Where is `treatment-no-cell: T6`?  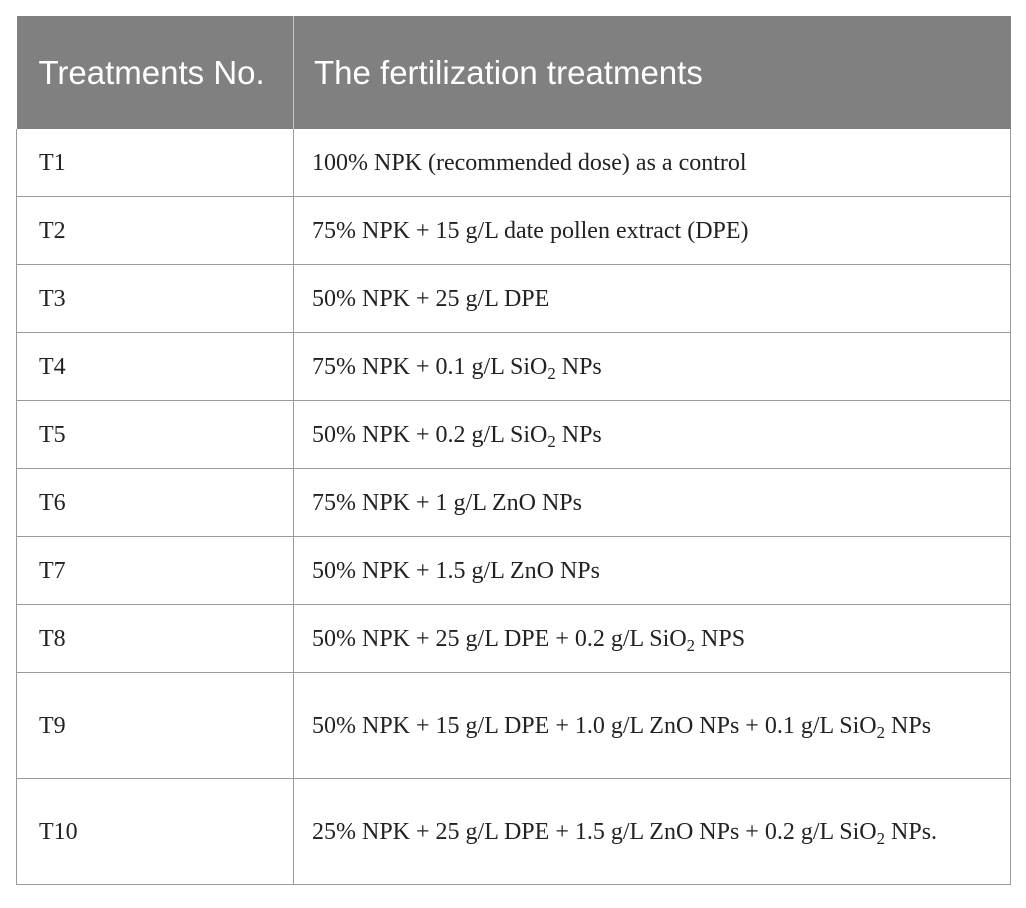 treatment-no-cell: T6 is located at coordinates (155, 502).